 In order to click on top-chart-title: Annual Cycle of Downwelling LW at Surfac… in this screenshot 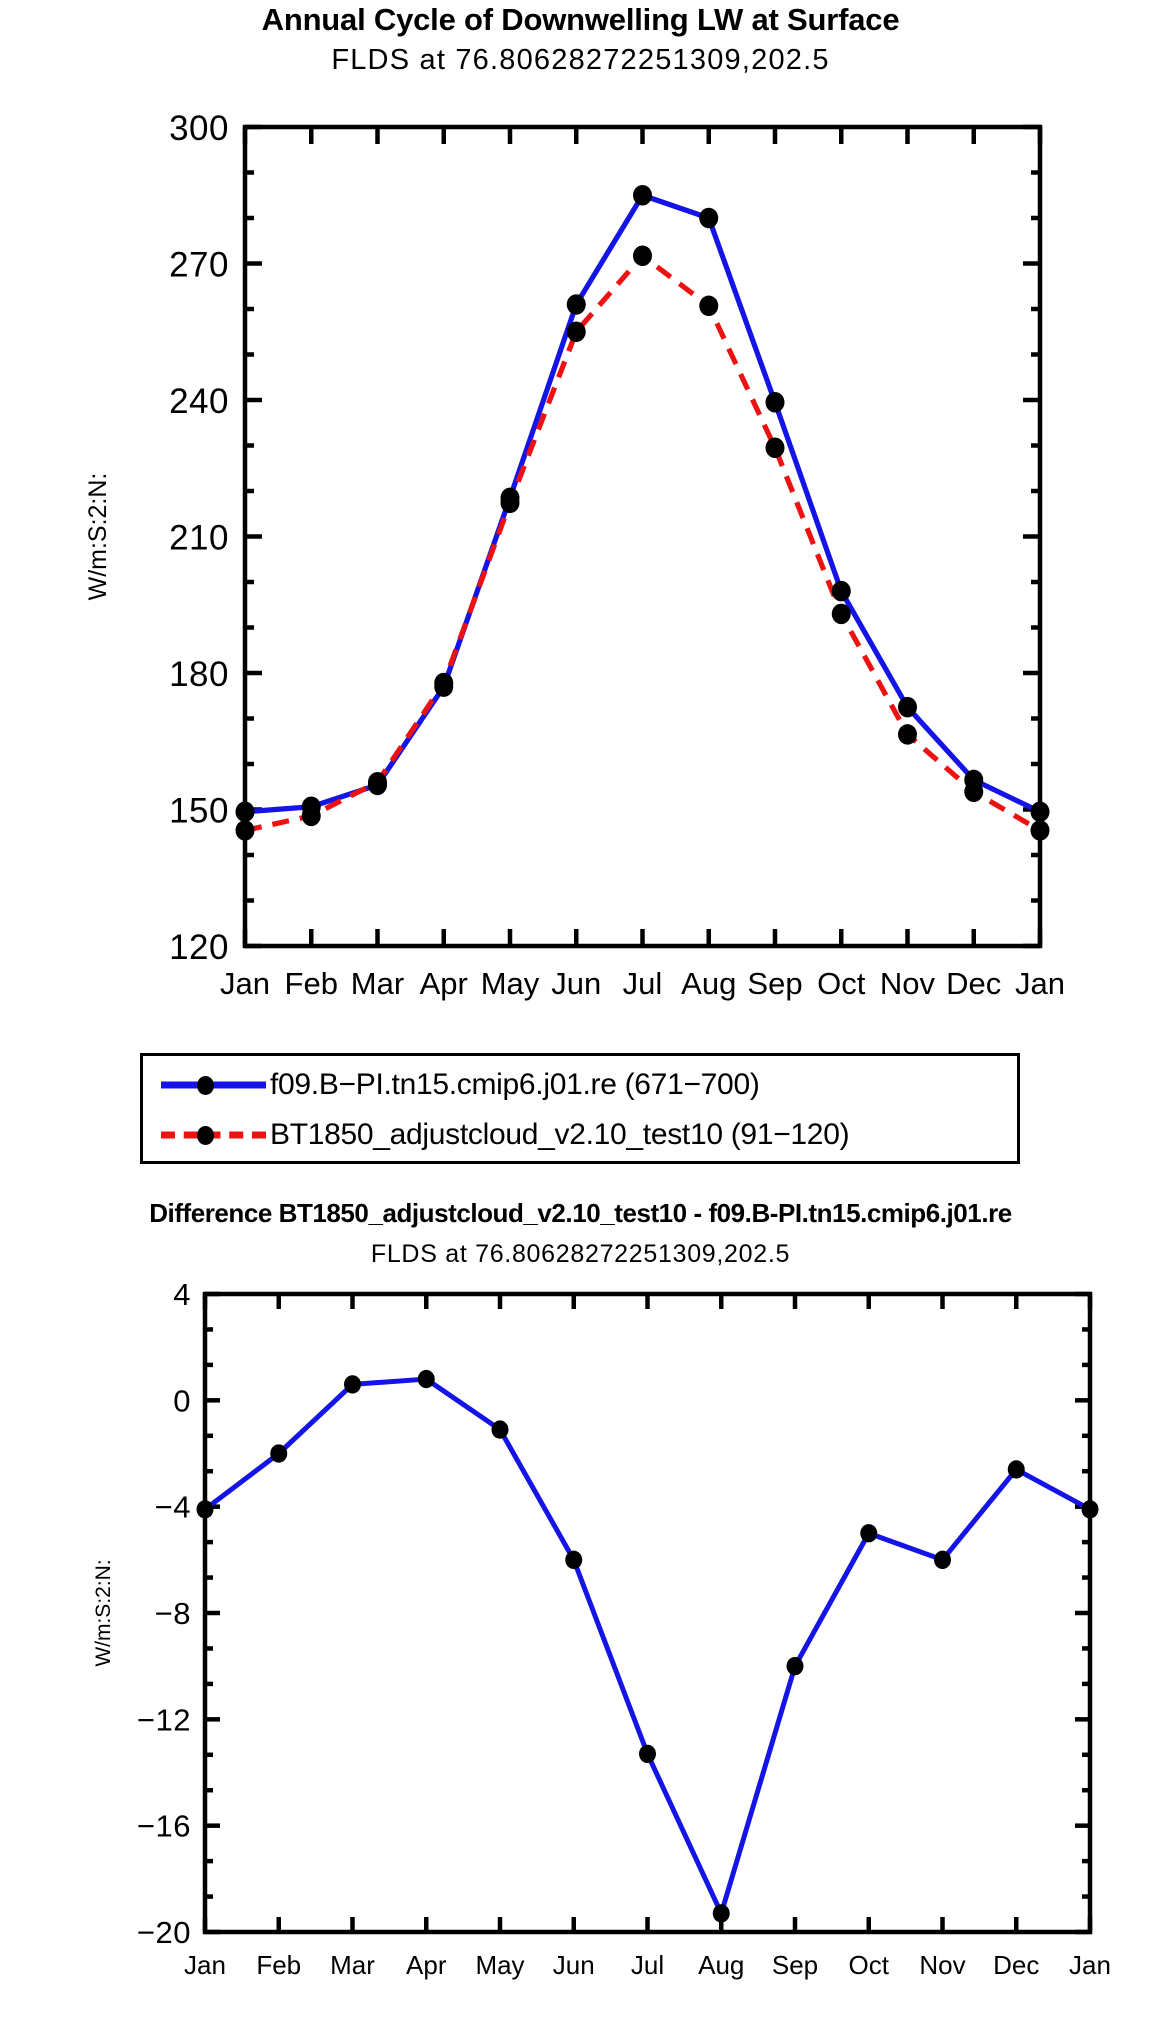, I will do `click(580, 19)`.